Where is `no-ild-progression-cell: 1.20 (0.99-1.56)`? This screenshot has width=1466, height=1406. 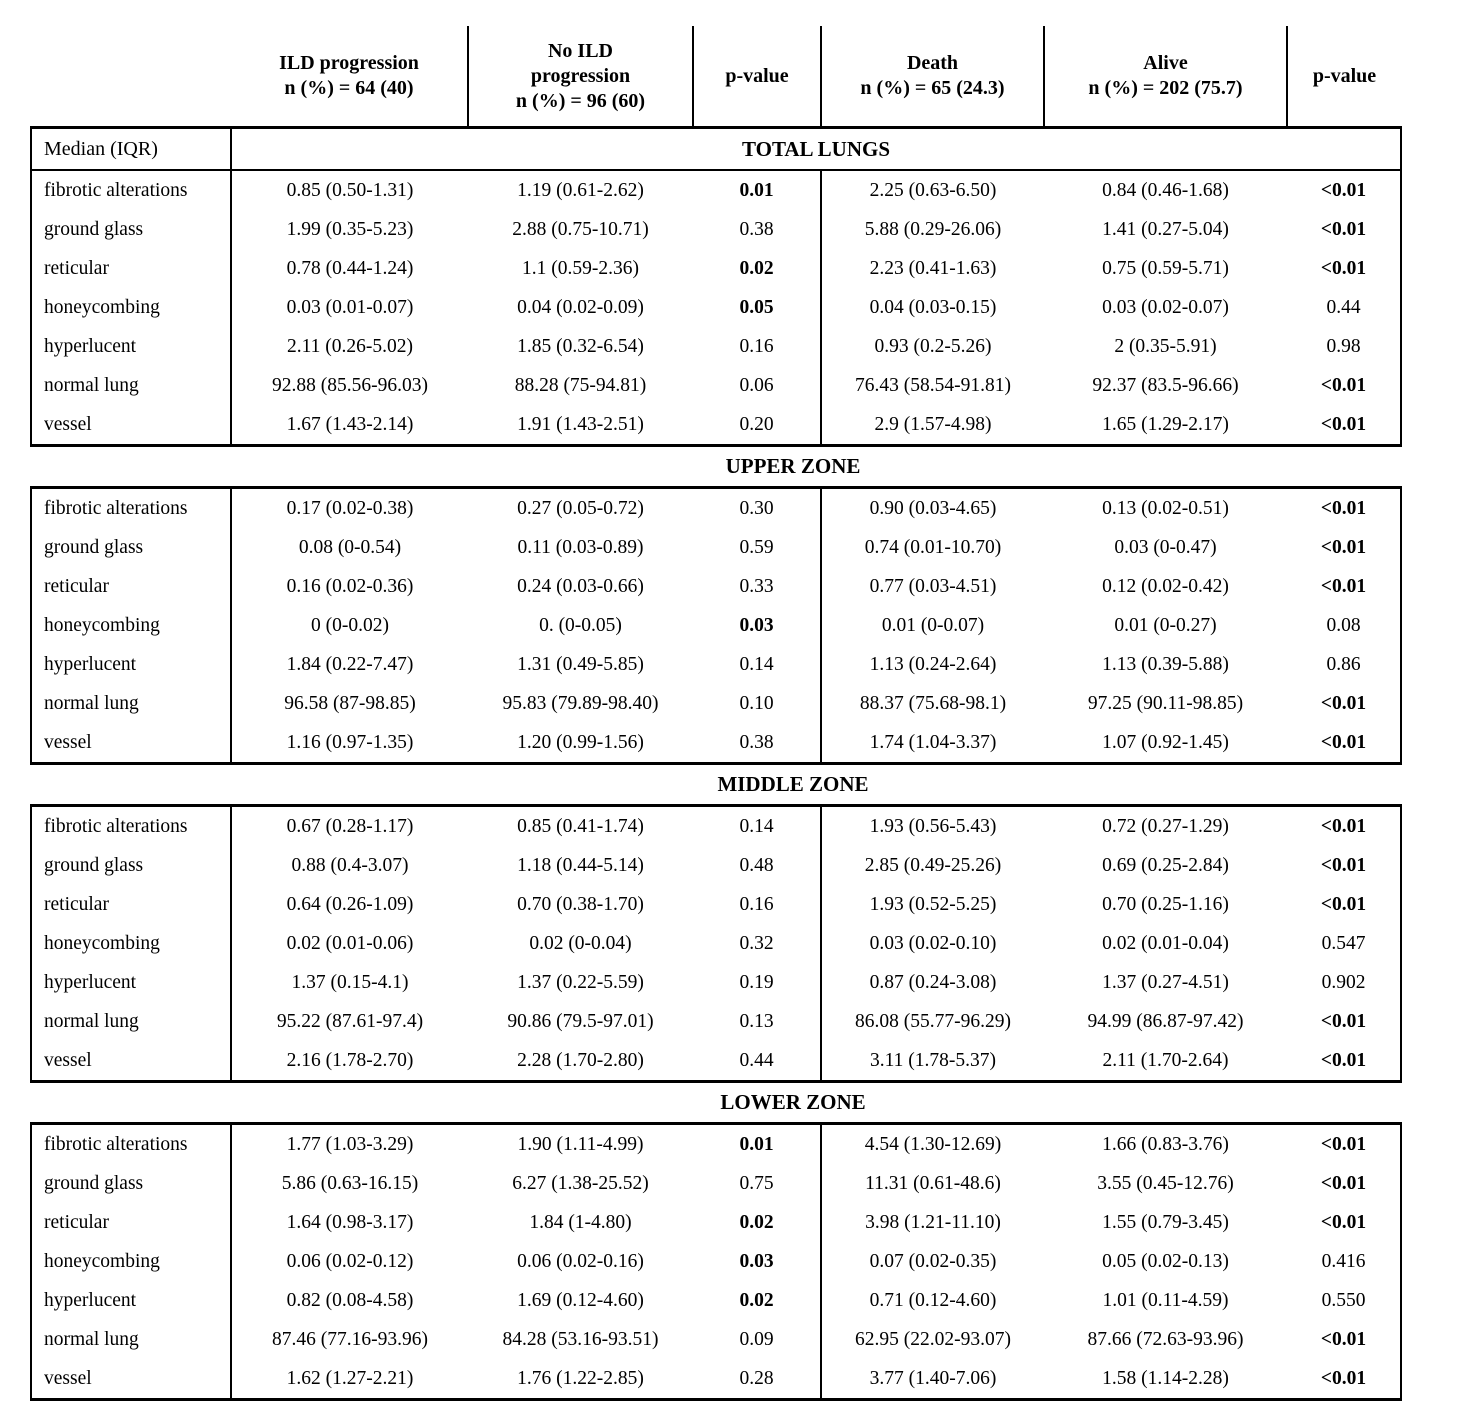
no-ild-progression-cell: 1.20 (0.99-1.56) is located at coordinates (580, 744).